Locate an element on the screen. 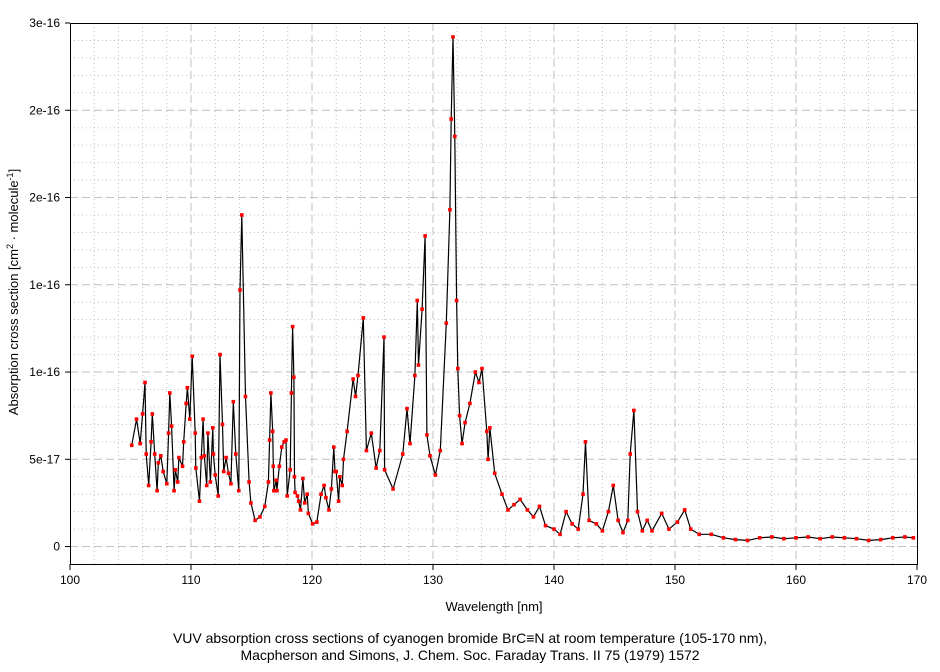 This screenshot has width=940, height=672. y-tick-label: 1e-16 is located at coordinates (44, 285).